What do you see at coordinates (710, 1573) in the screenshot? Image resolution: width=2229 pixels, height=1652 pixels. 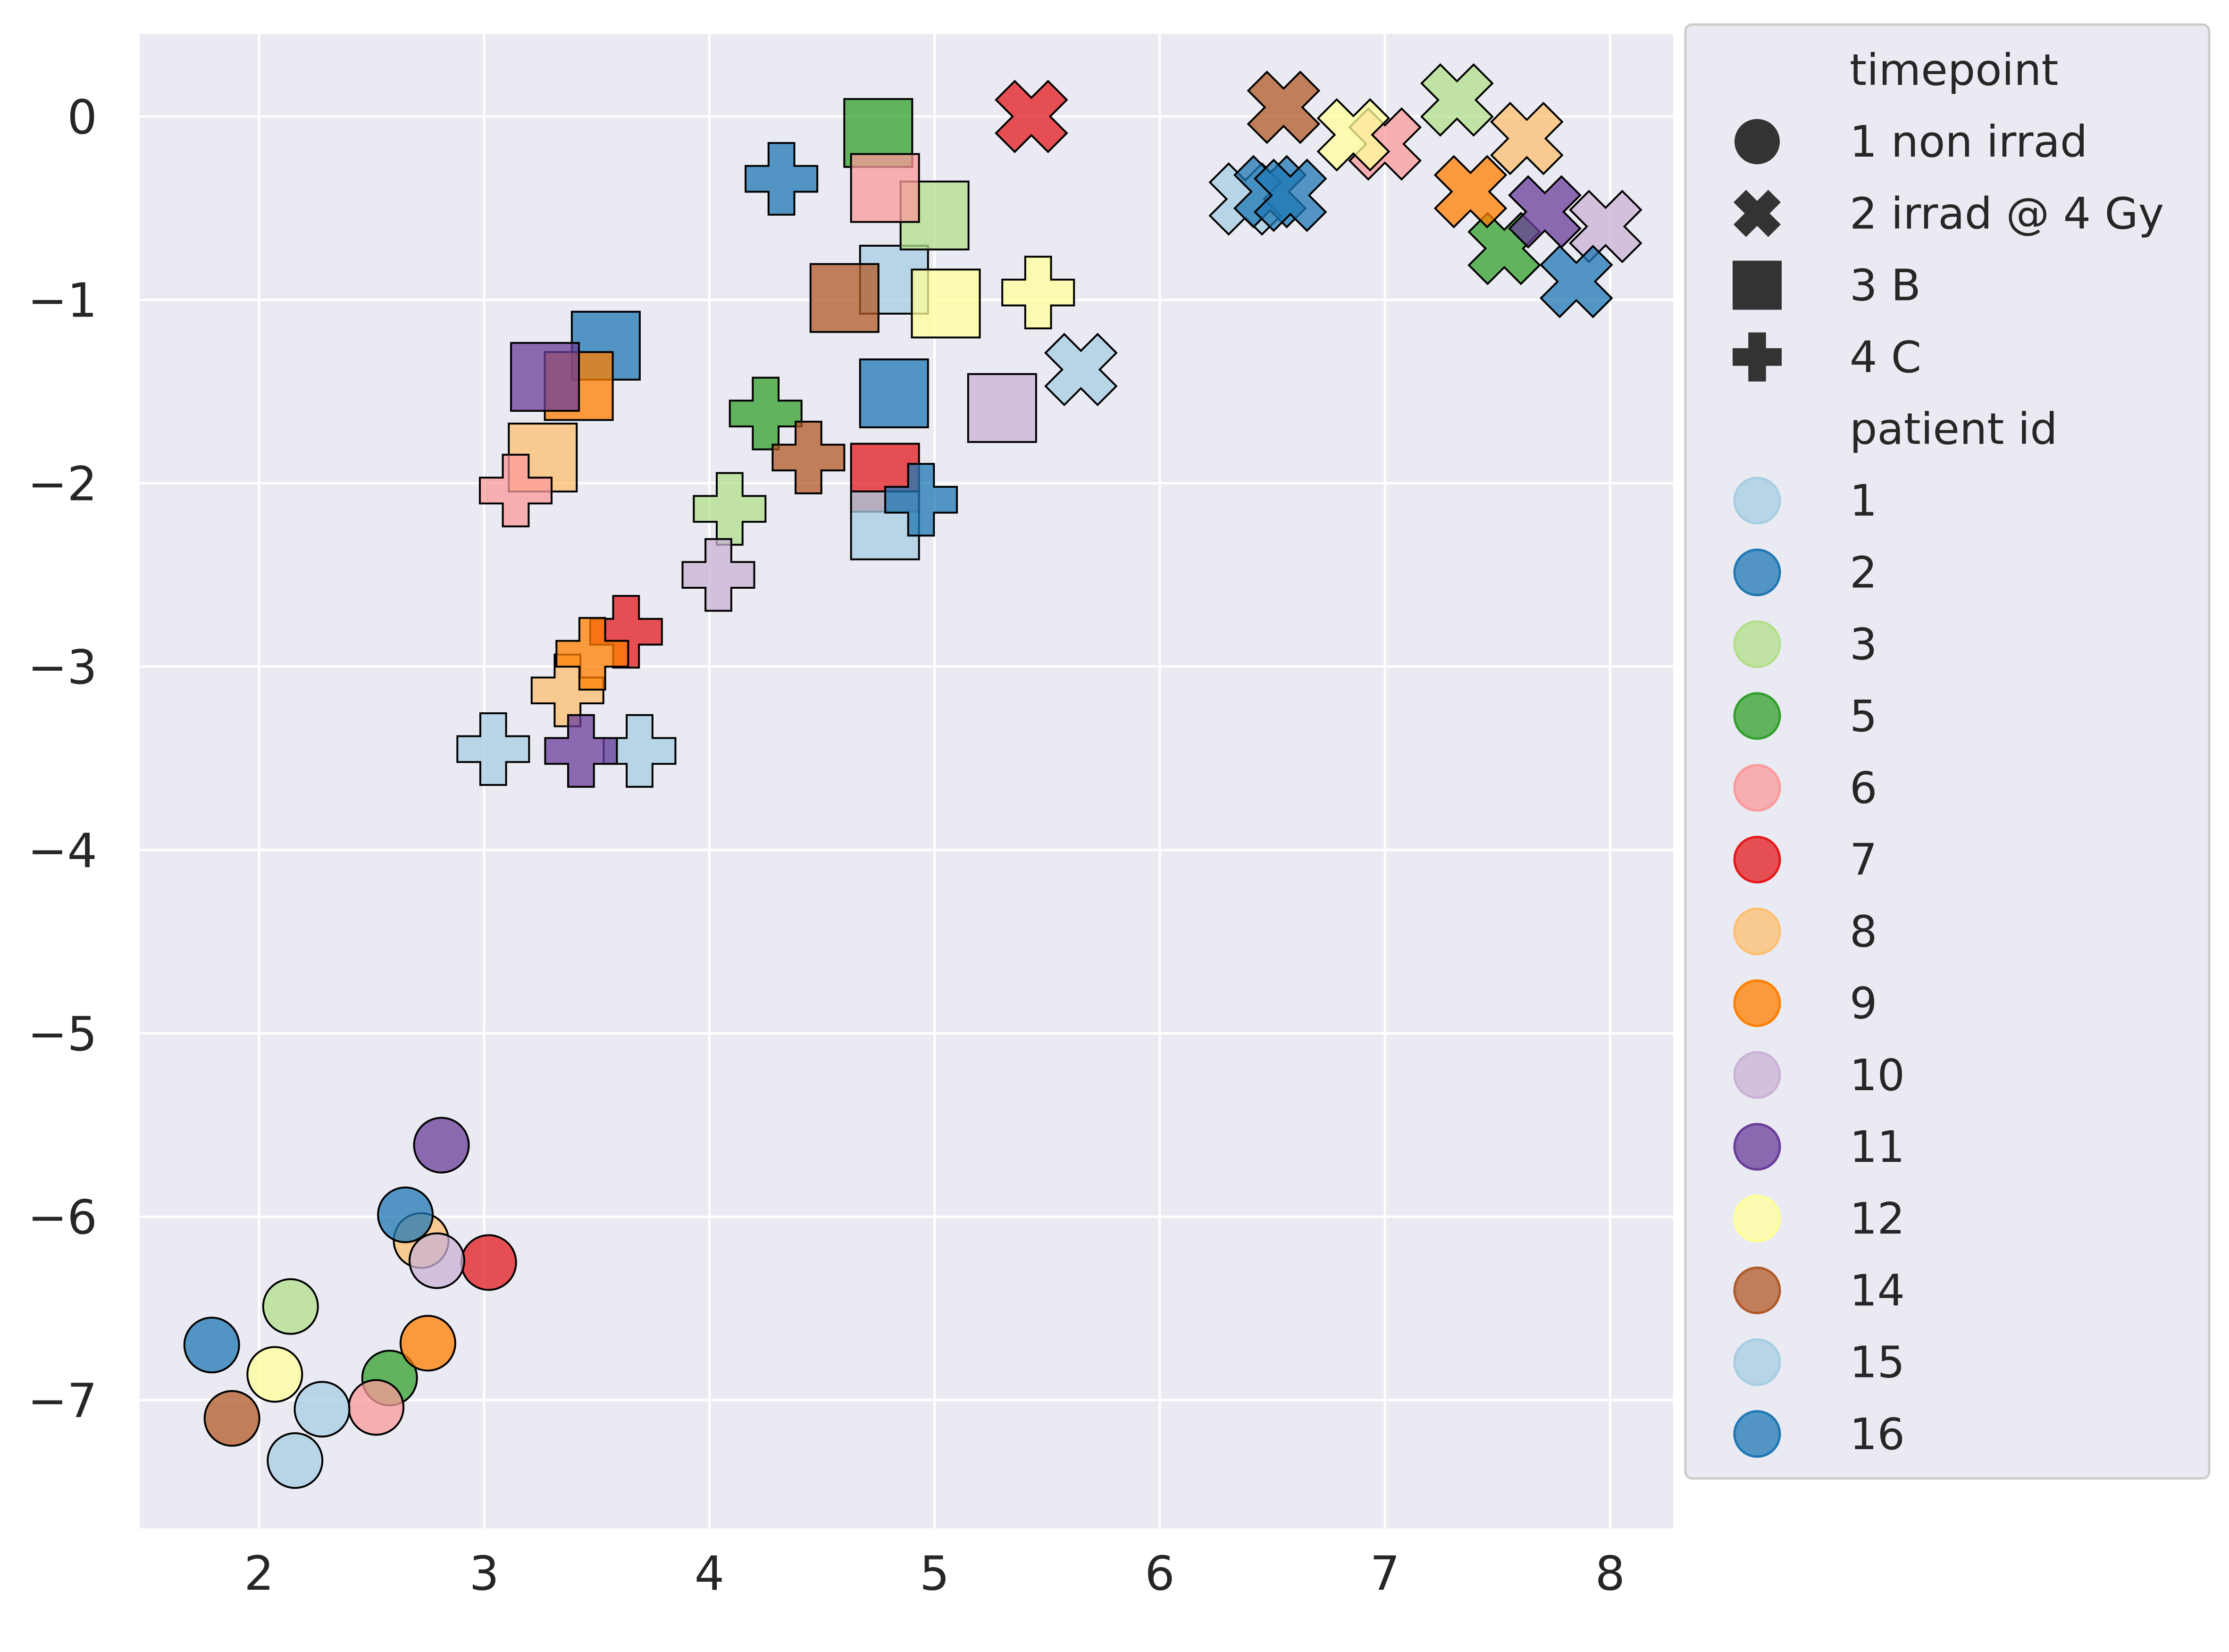 I see `x-tick-label: 4` at bounding box center [710, 1573].